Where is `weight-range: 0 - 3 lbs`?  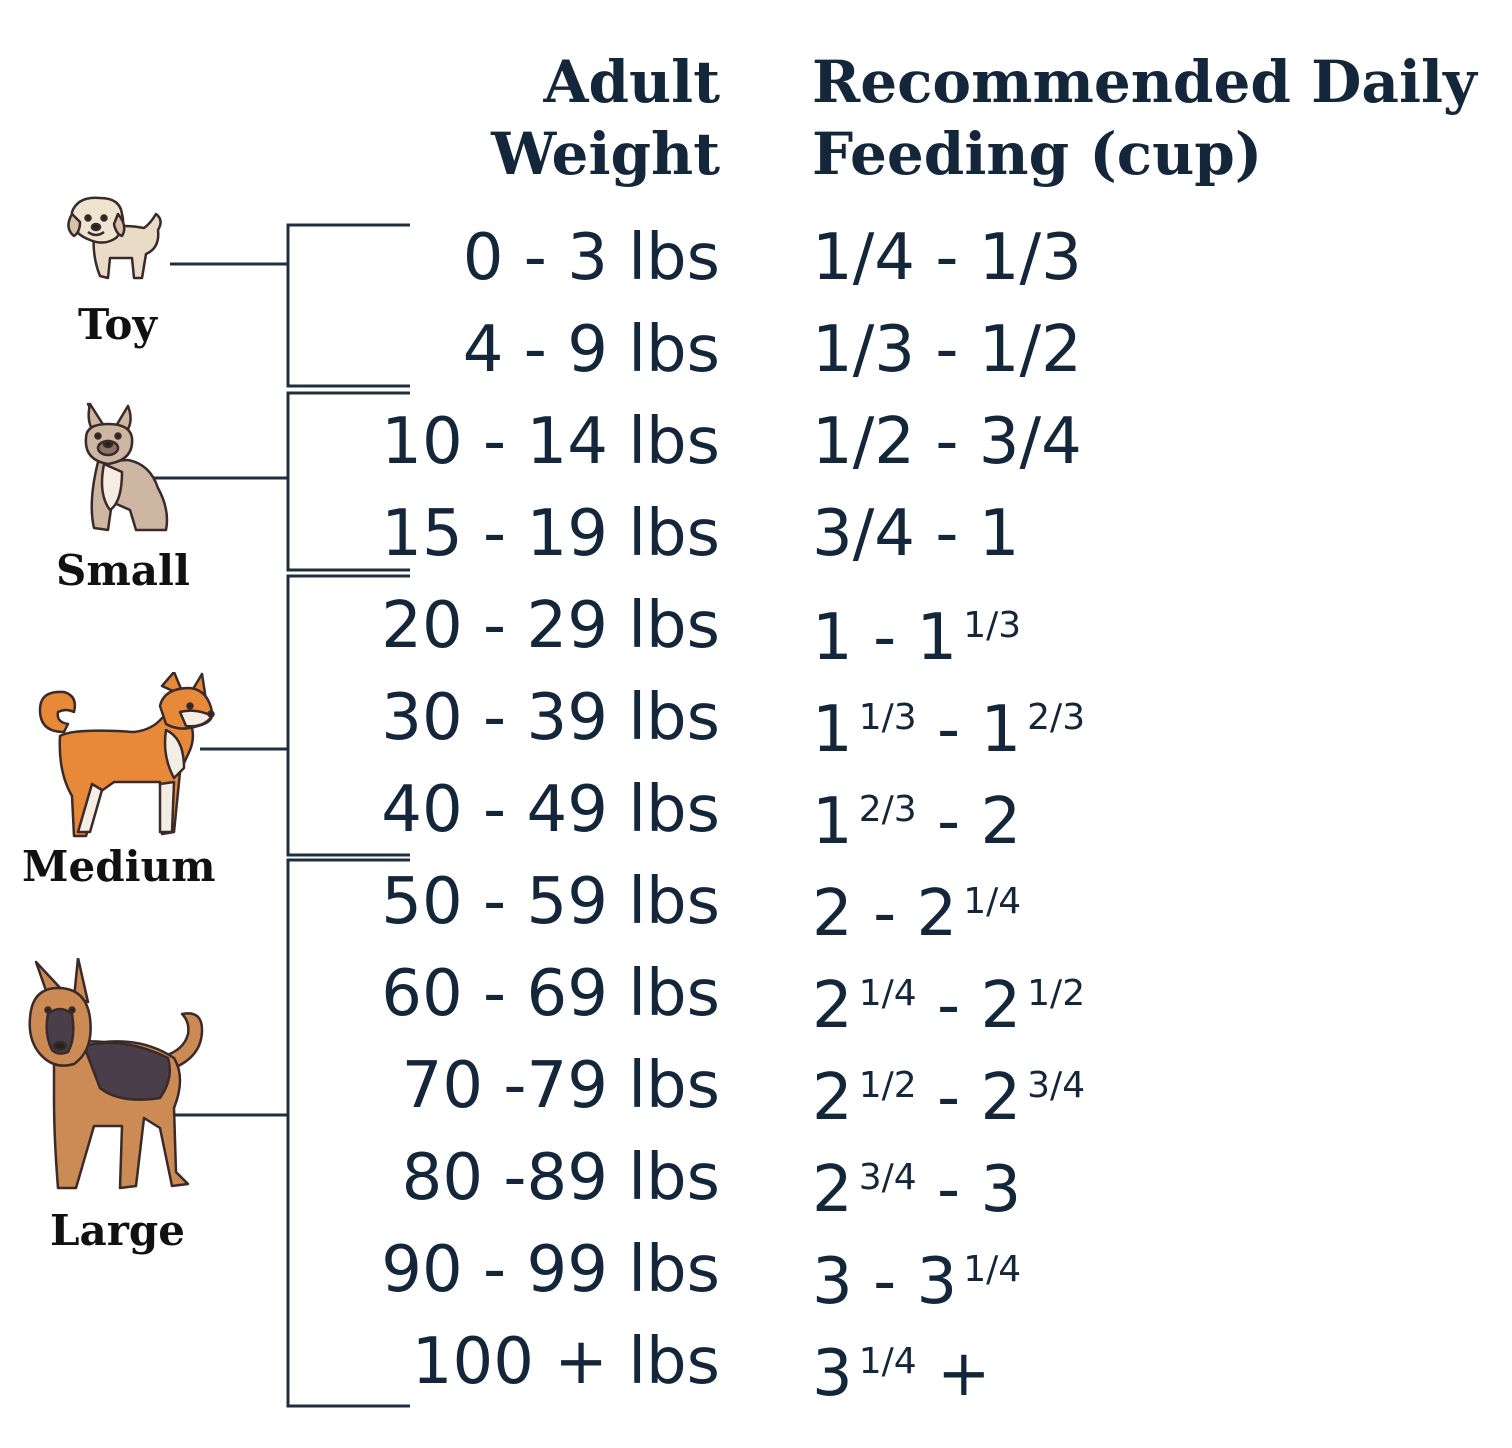 weight-range: 0 - 3 lbs is located at coordinates (591, 258).